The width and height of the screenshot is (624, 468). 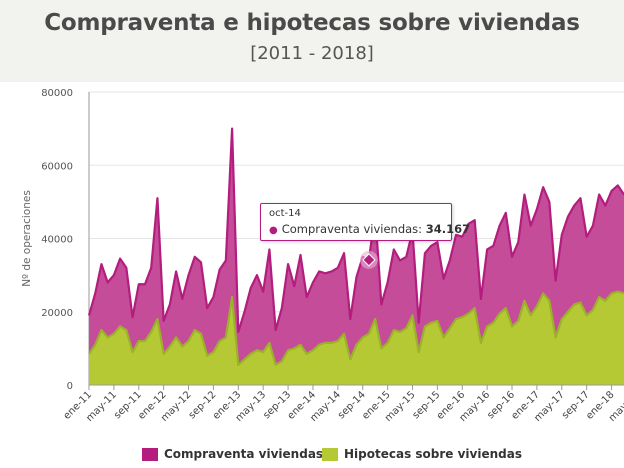 What do you see at coordinates (312, 23) in the screenshot?
I see `chart-title: Compraventa e hipotecas sobre viviendas` at bounding box center [312, 23].